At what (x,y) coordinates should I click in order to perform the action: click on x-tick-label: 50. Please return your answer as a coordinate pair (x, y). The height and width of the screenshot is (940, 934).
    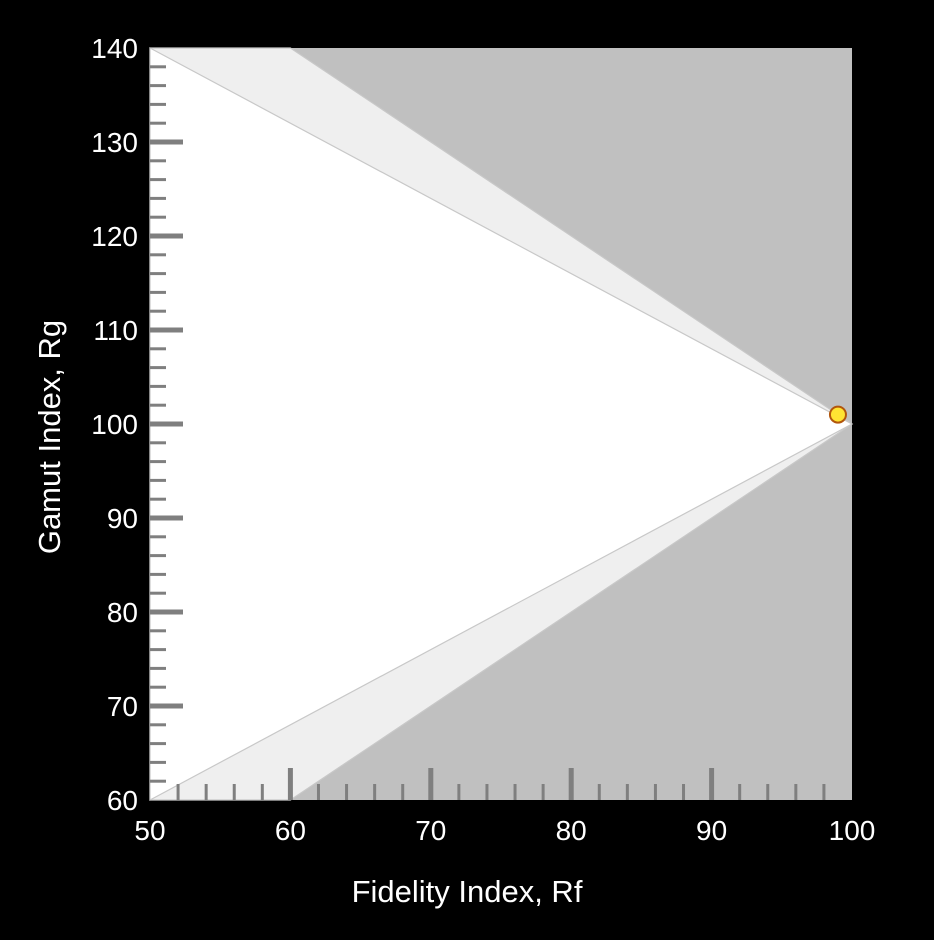
    Looking at the image, I should click on (149, 830).